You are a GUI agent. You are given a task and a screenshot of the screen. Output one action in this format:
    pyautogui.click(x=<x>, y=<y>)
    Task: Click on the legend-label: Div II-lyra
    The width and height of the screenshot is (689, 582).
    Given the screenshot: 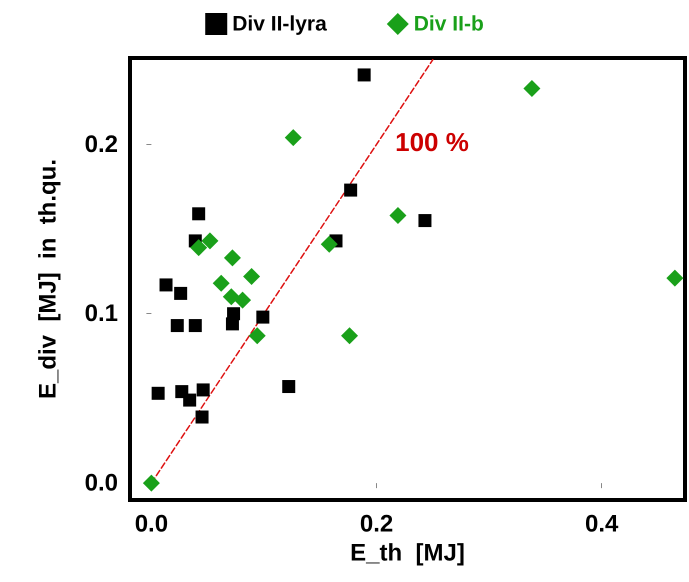 What is the action you would take?
    pyautogui.click(x=280, y=24)
    